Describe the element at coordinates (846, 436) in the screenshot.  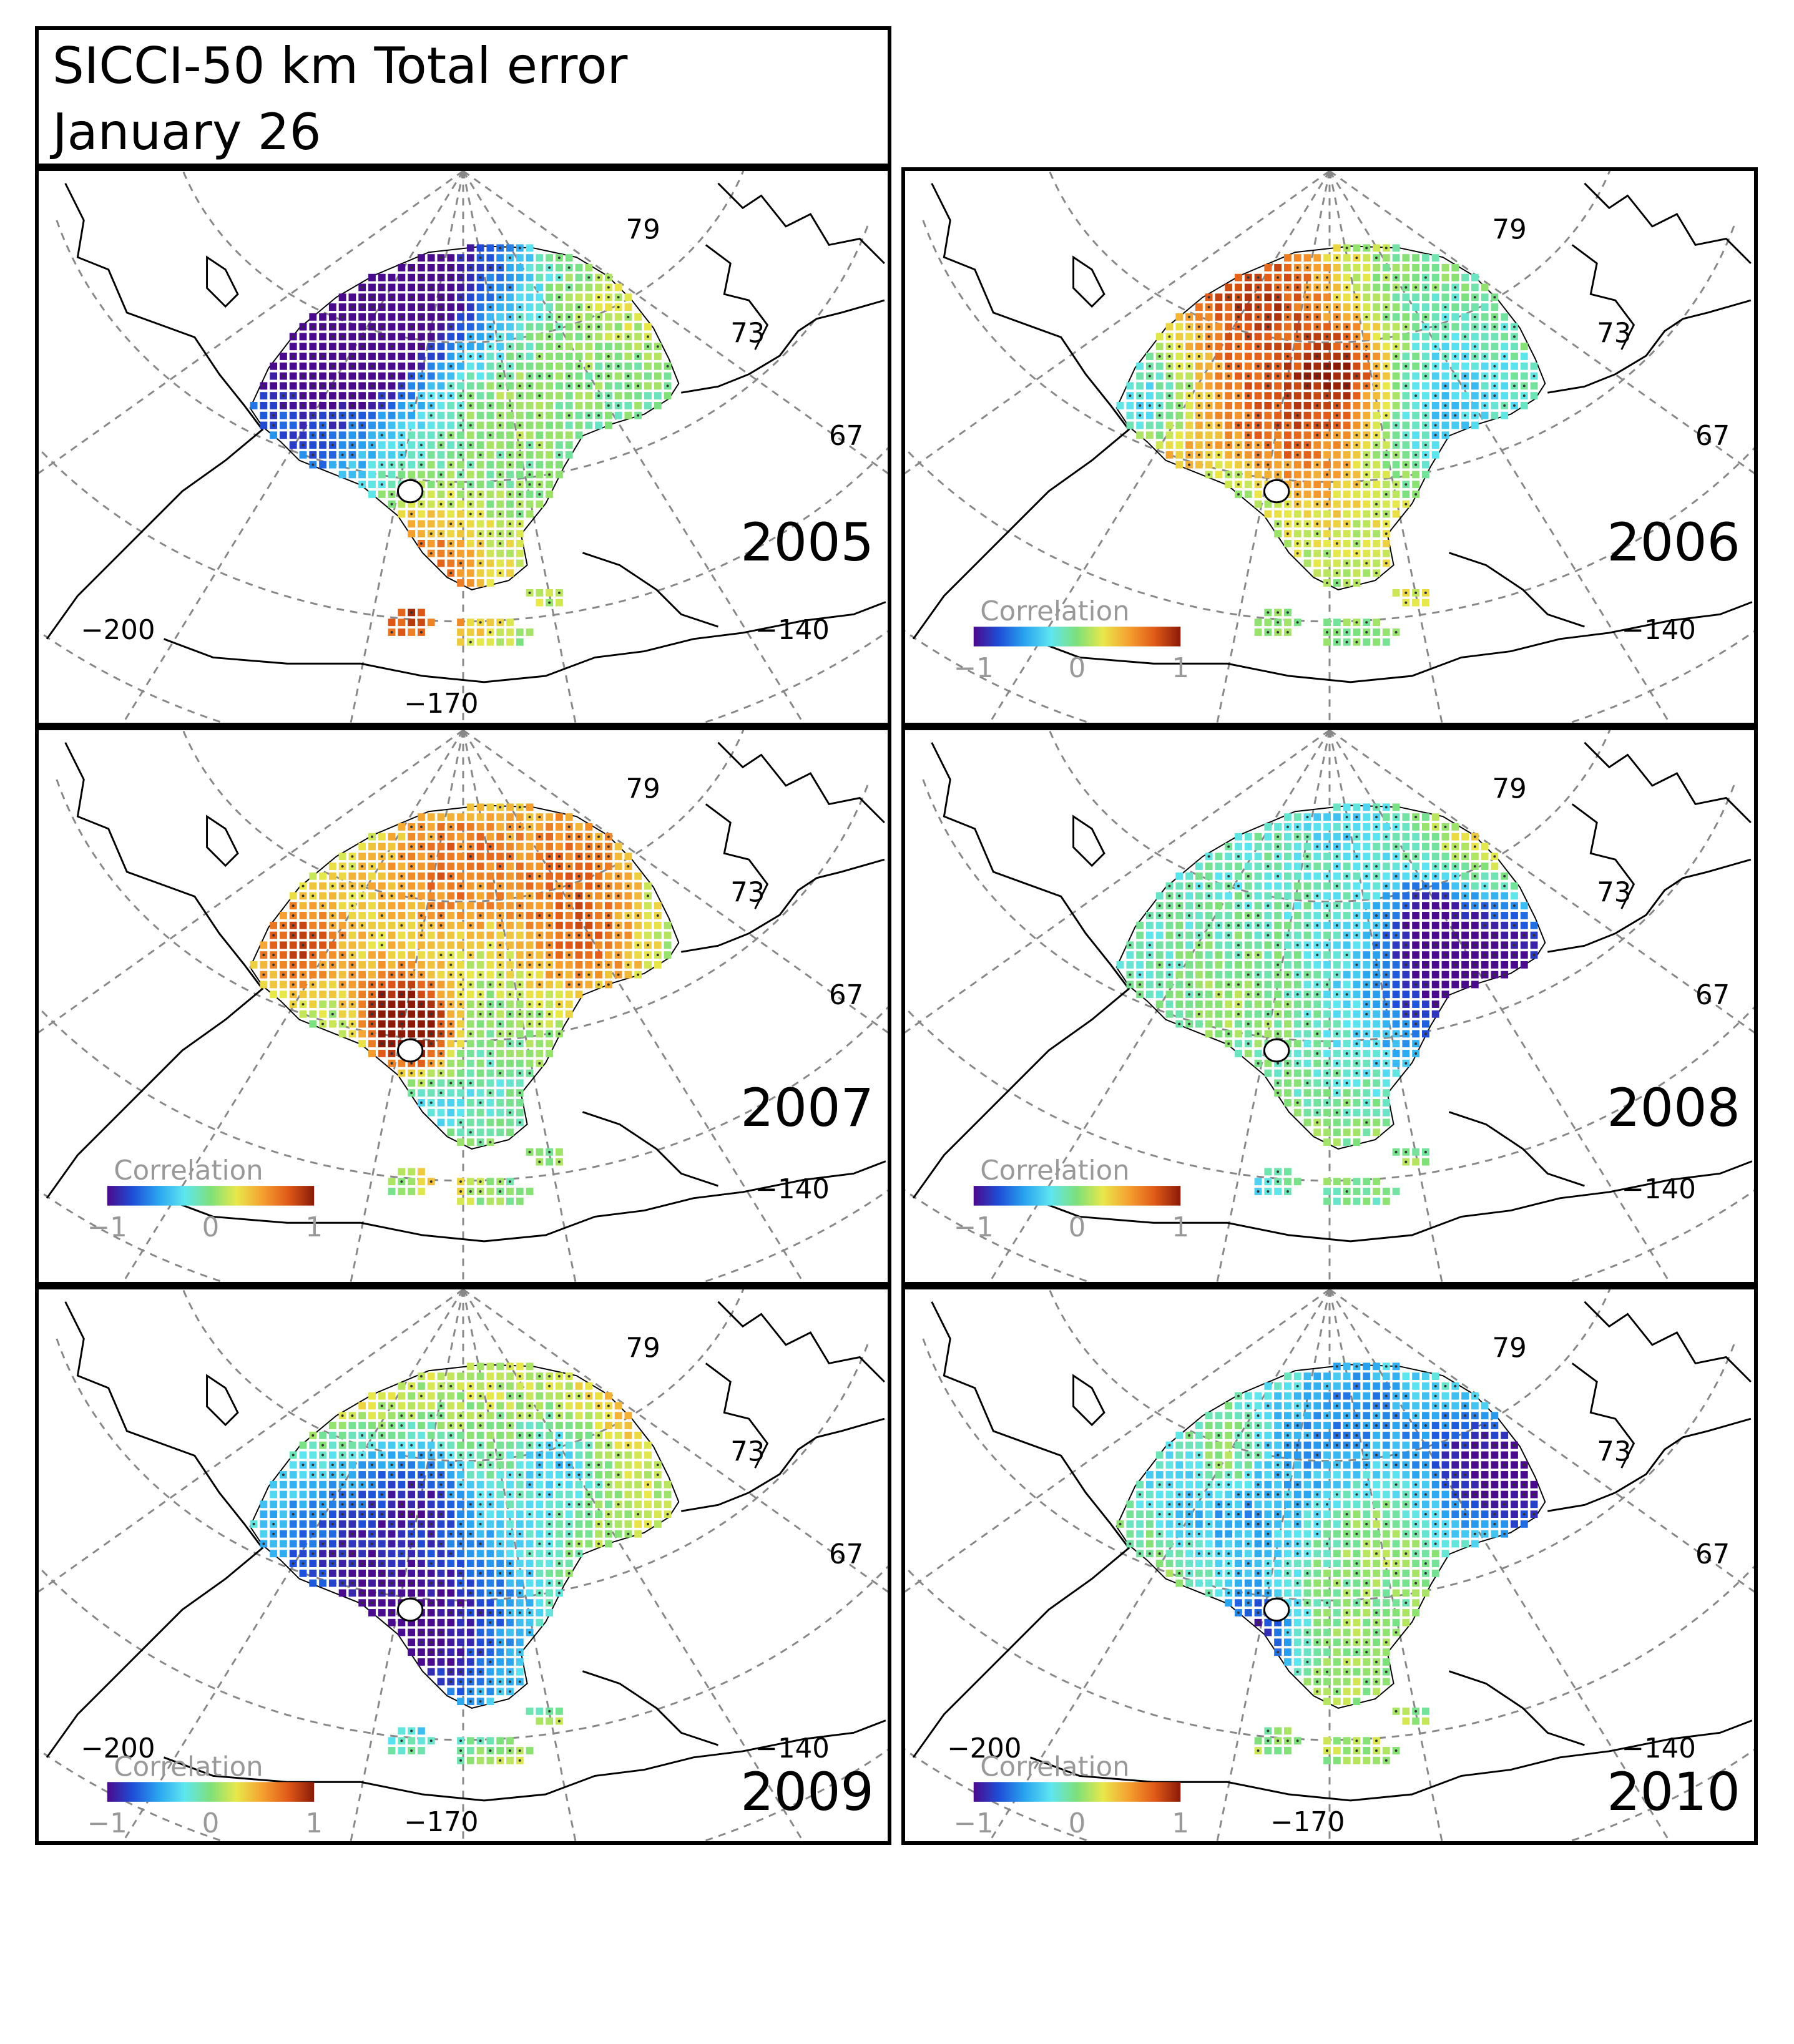
I see `latitude-label: 67` at that location.